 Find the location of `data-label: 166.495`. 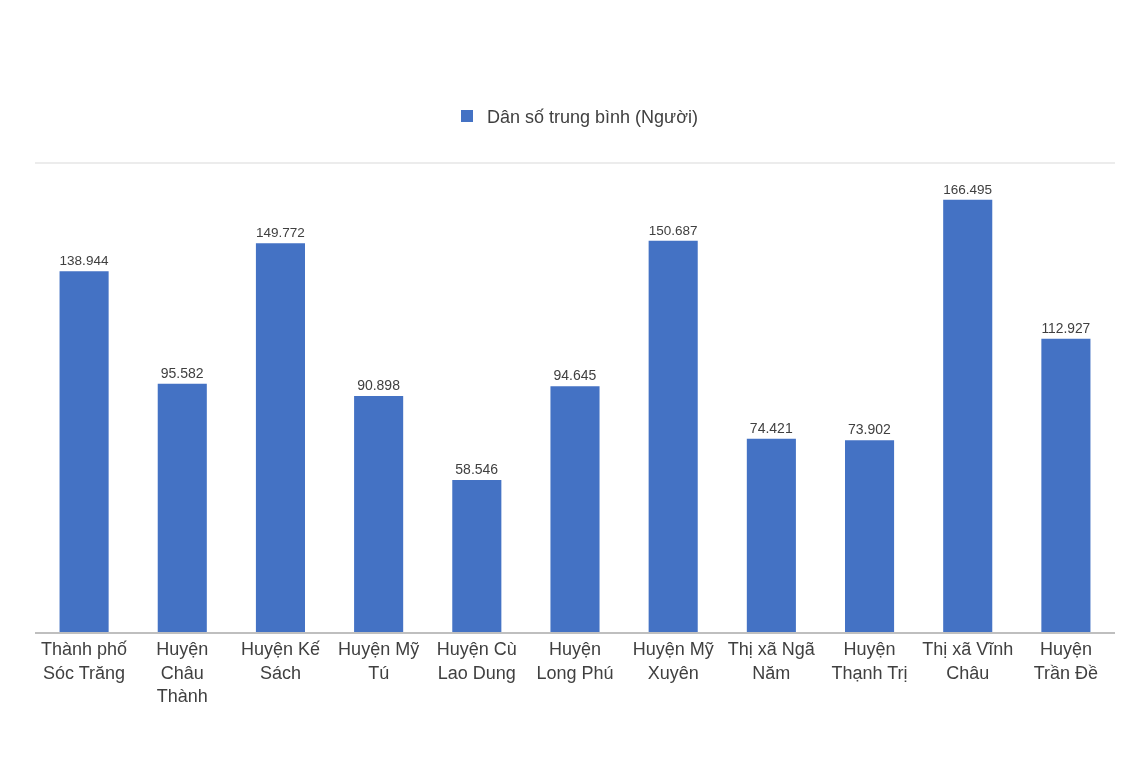

data-label: 166.495 is located at coordinates (968, 189).